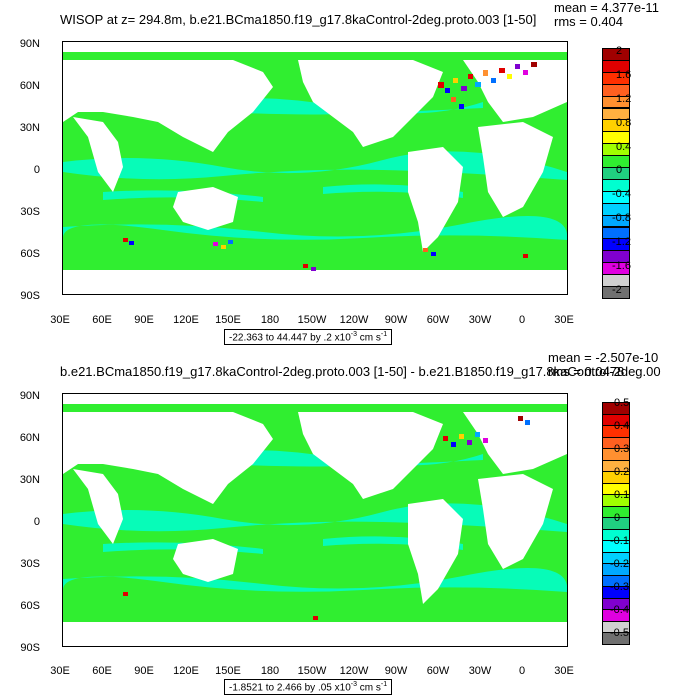 The width and height of the screenshot is (700, 700). What do you see at coordinates (619, 51) in the screenshot?
I see `top-colorbar-label: 2` at bounding box center [619, 51].